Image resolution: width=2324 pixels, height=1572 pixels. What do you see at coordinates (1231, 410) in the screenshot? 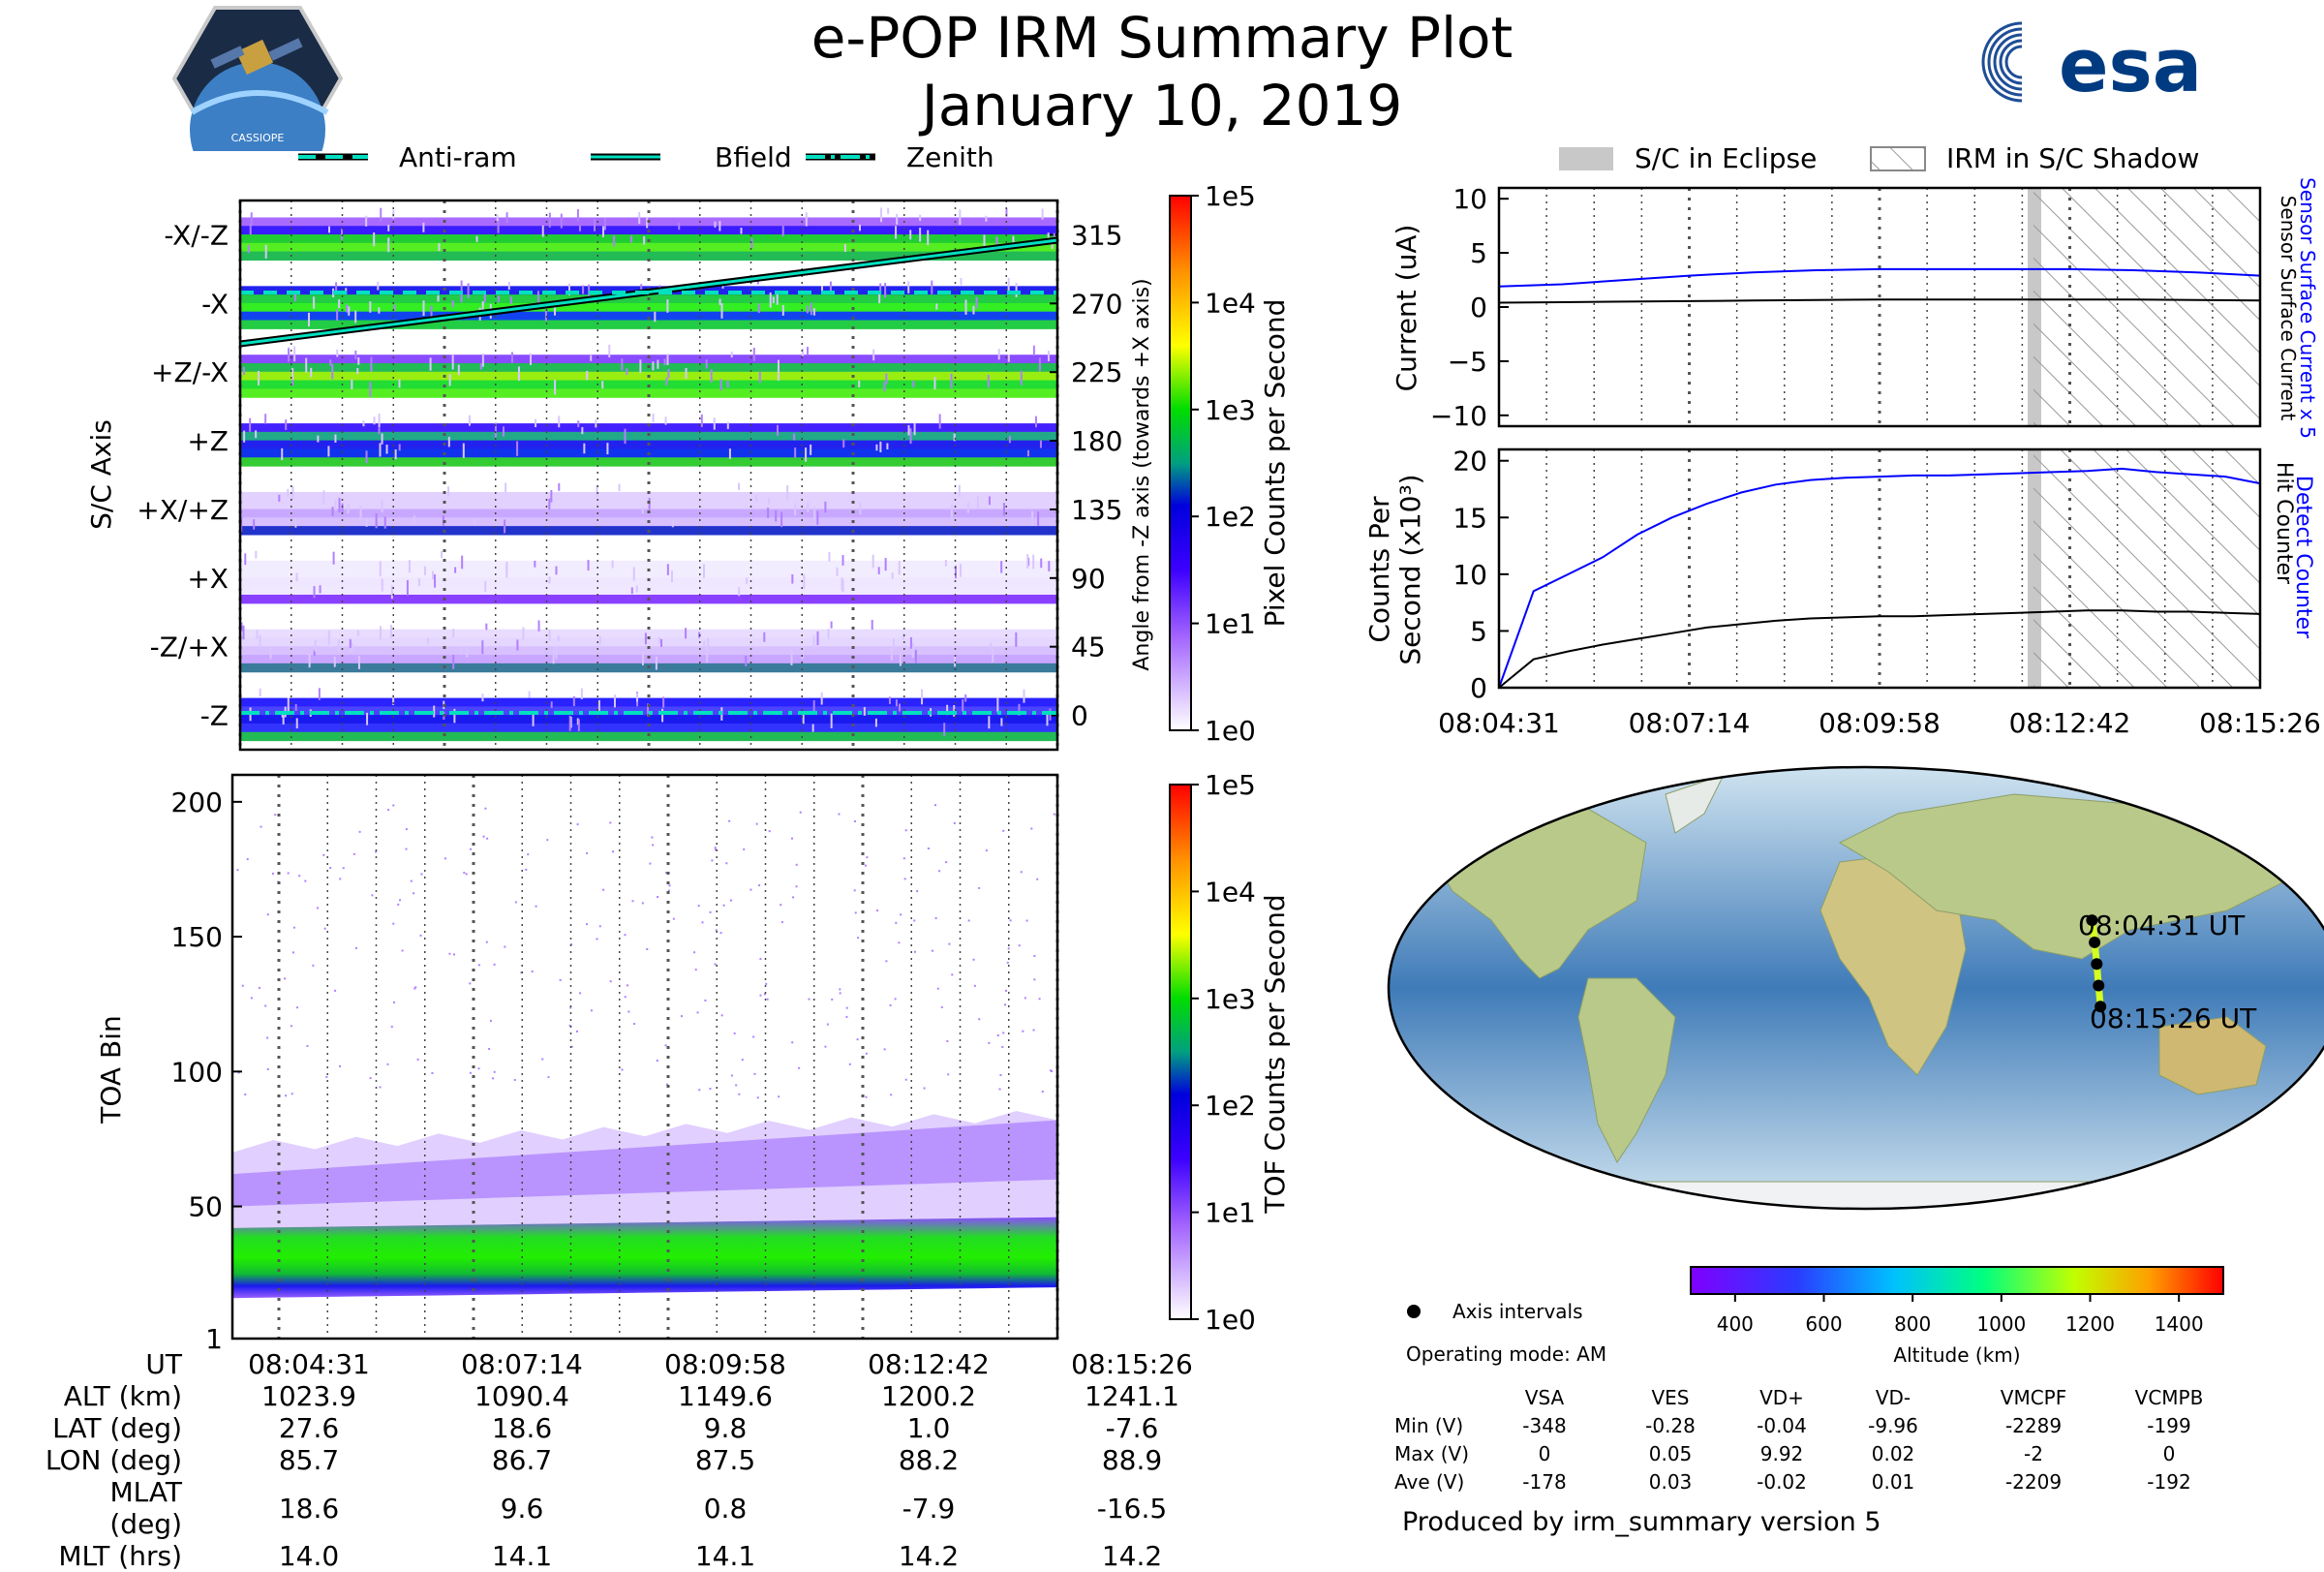
I see `colorbar-tick-label: 1e3` at bounding box center [1231, 410].